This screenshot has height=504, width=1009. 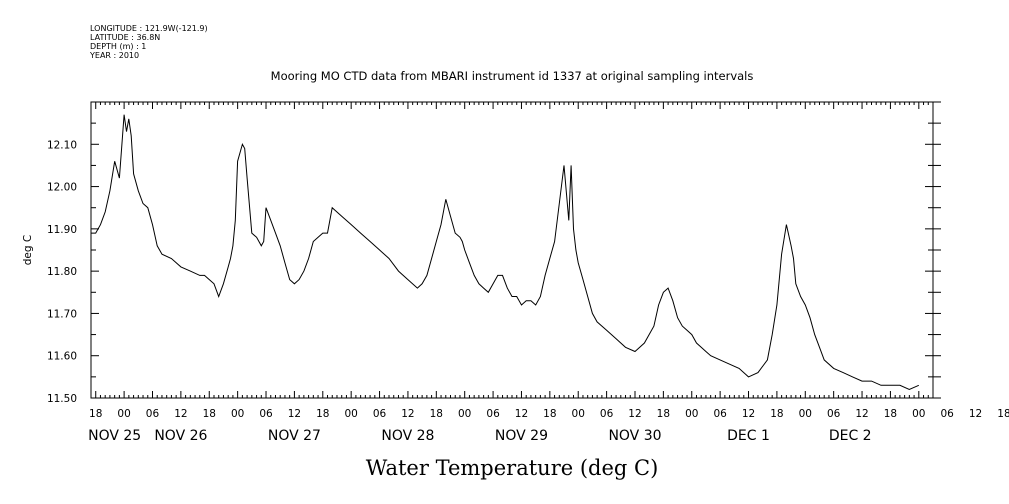 I want to click on latitude-text: LATITUDE : 36.8N, so click(x=125, y=37).